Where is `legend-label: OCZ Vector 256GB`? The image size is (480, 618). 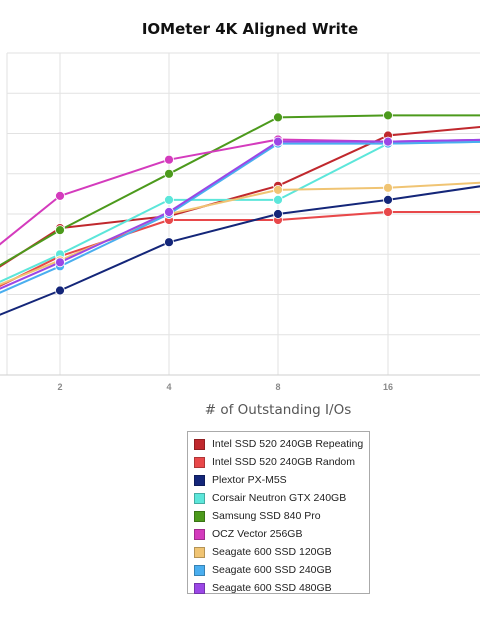
legend-label: OCZ Vector 256GB is located at coordinates (257, 534).